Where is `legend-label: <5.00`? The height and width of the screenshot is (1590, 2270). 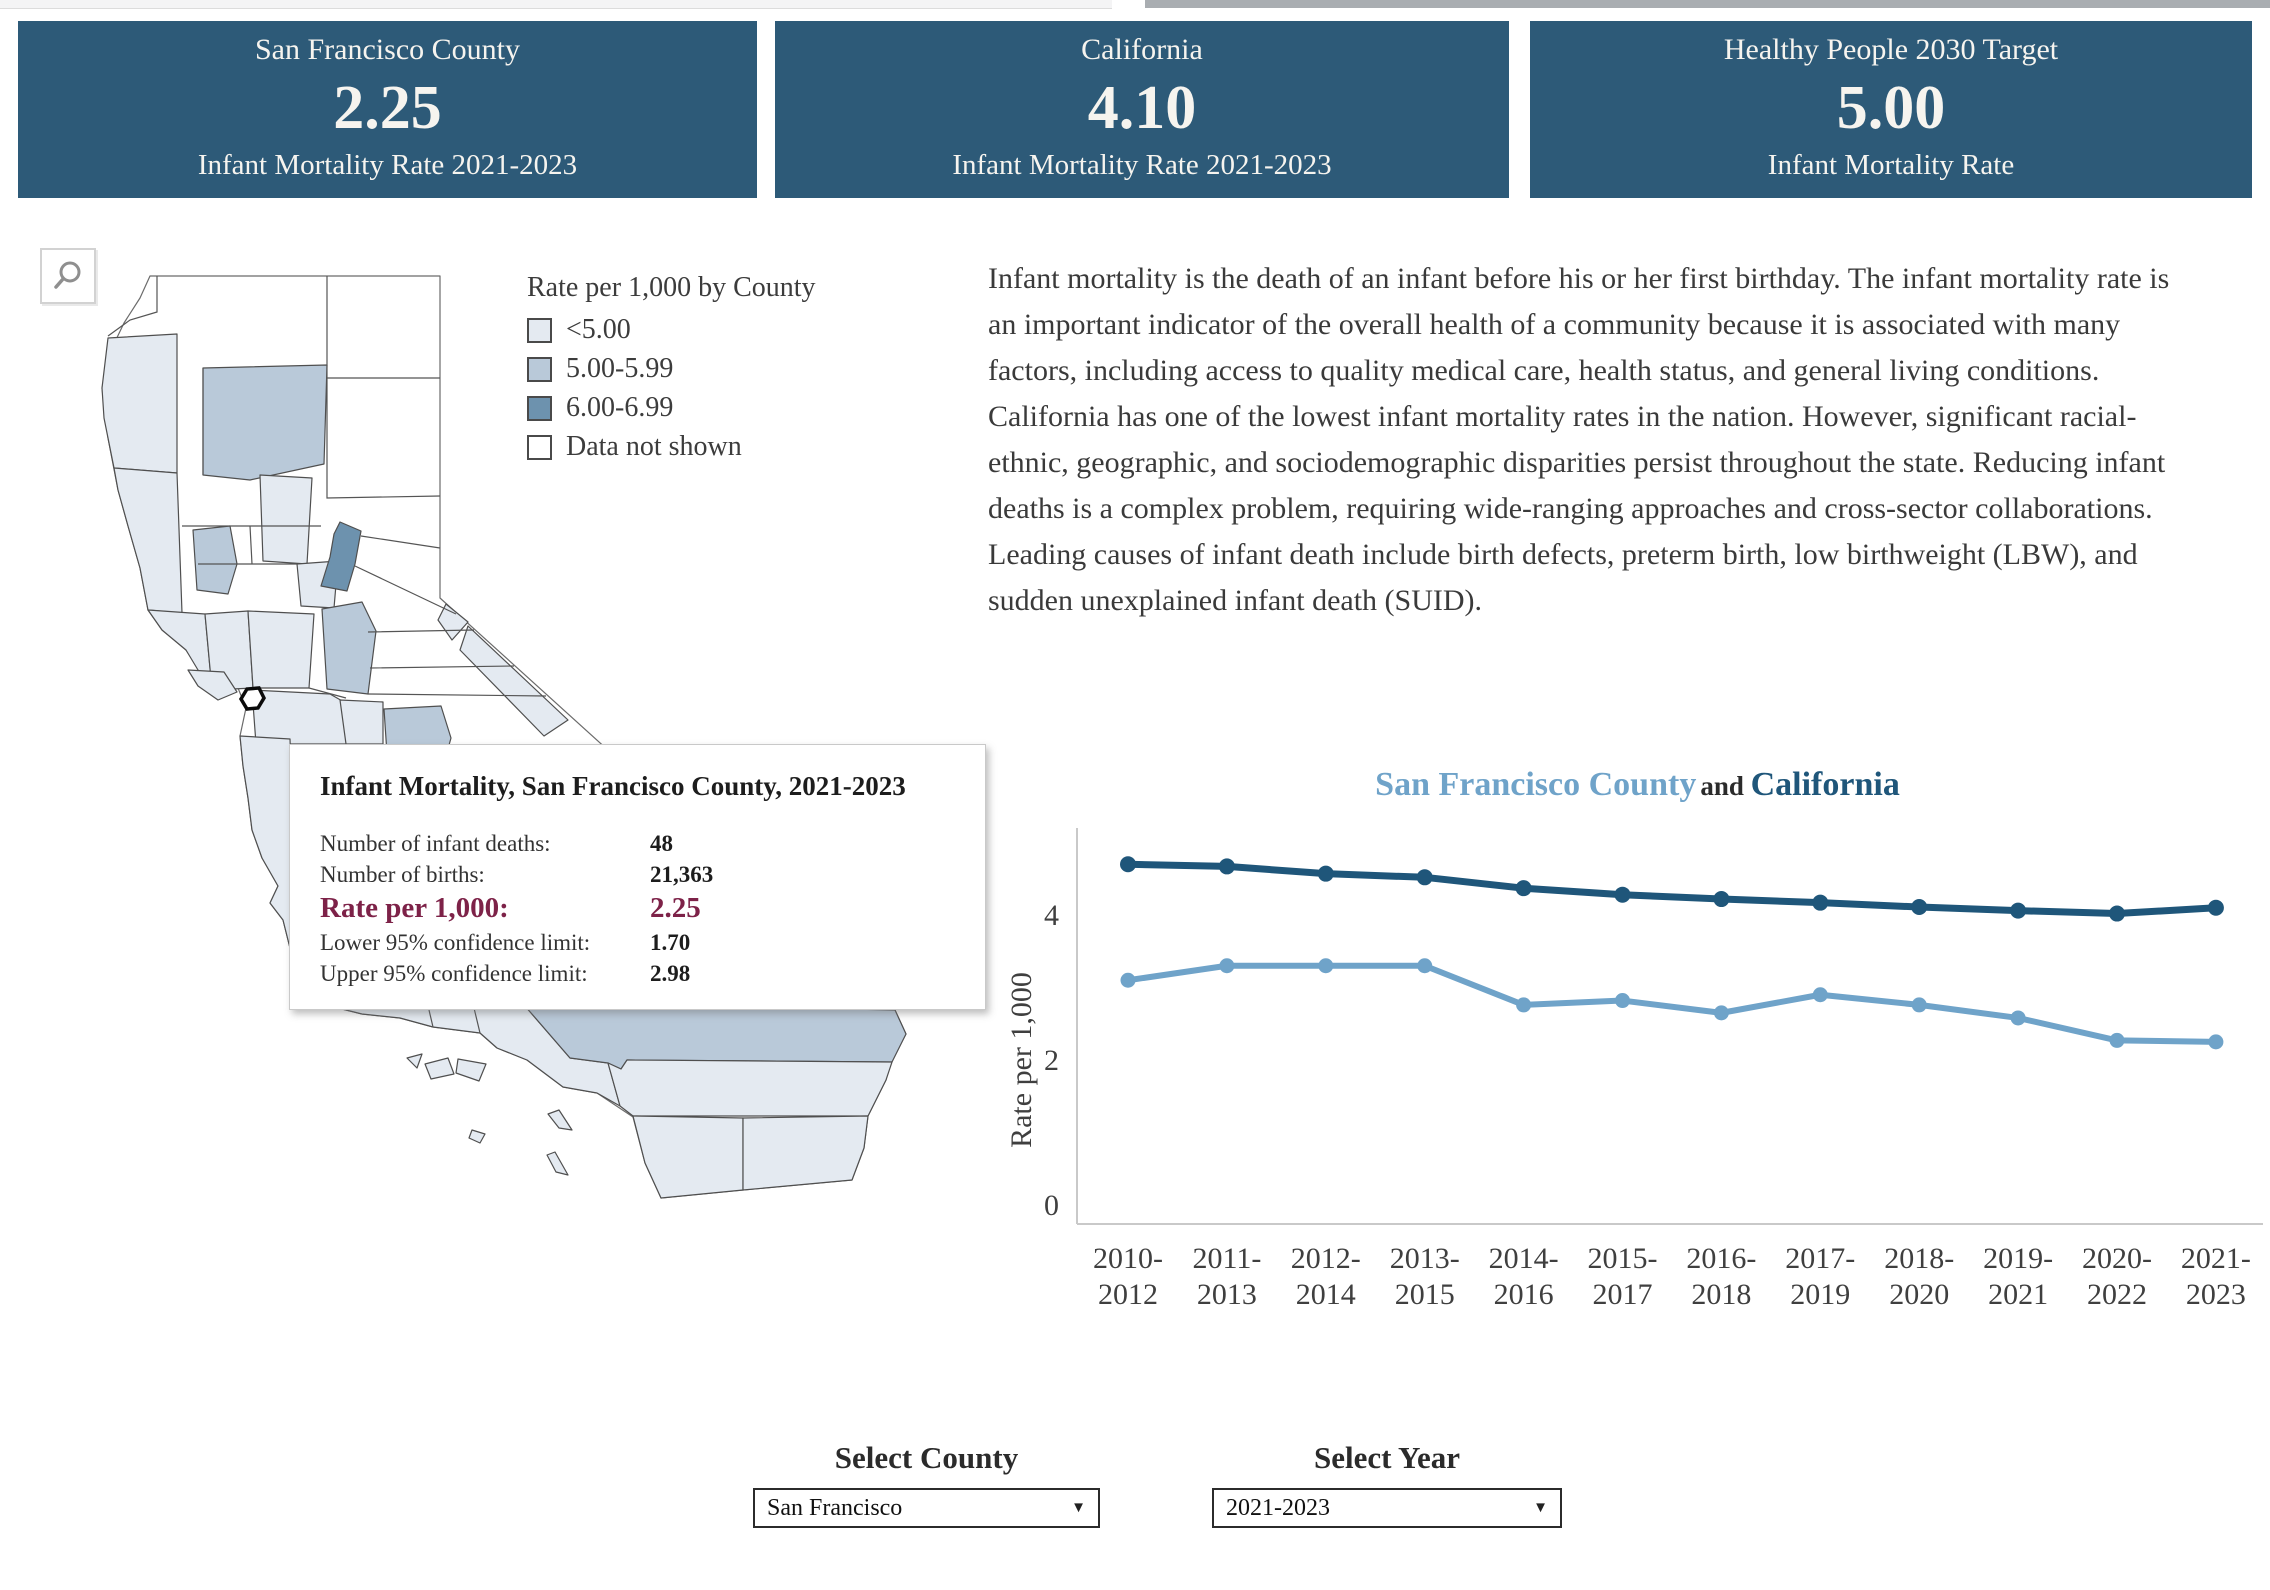 legend-label: <5.00 is located at coordinates (598, 329).